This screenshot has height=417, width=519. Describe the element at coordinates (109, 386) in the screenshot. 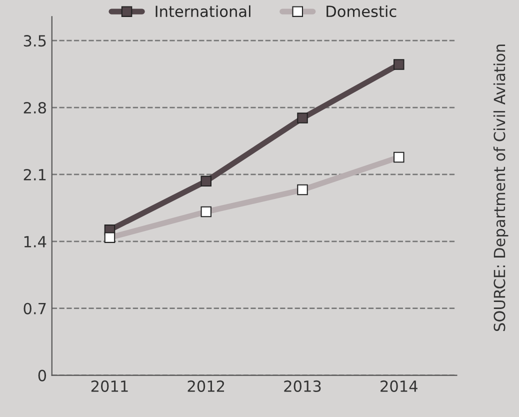

I see `x-tick-label: 2011` at that location.